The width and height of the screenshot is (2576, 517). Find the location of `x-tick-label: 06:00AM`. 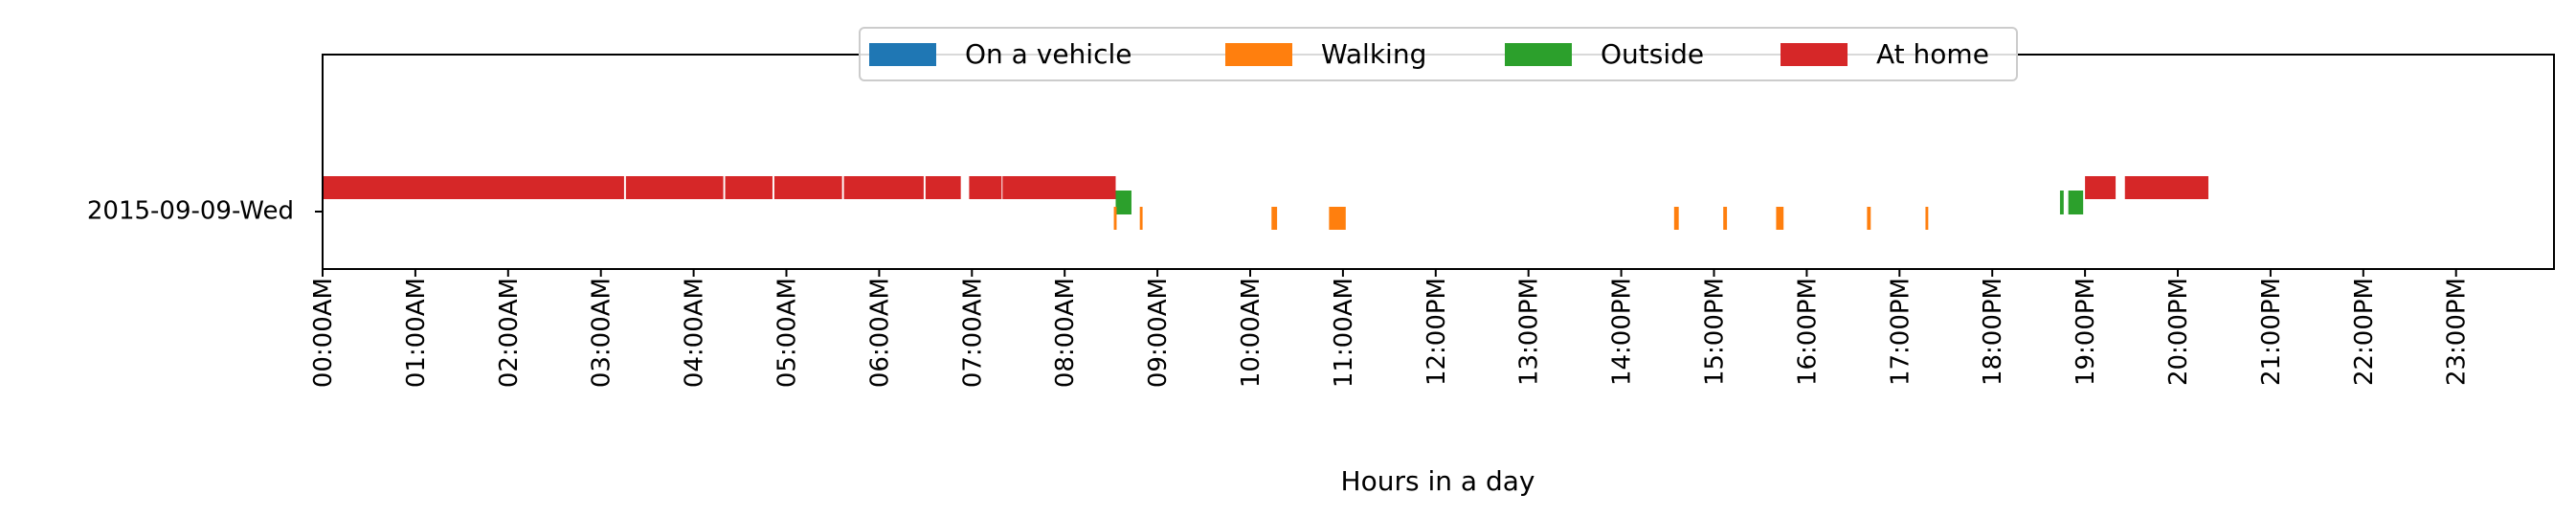

x-tick-label: 06:00AM is located at coordinates (880, 333).